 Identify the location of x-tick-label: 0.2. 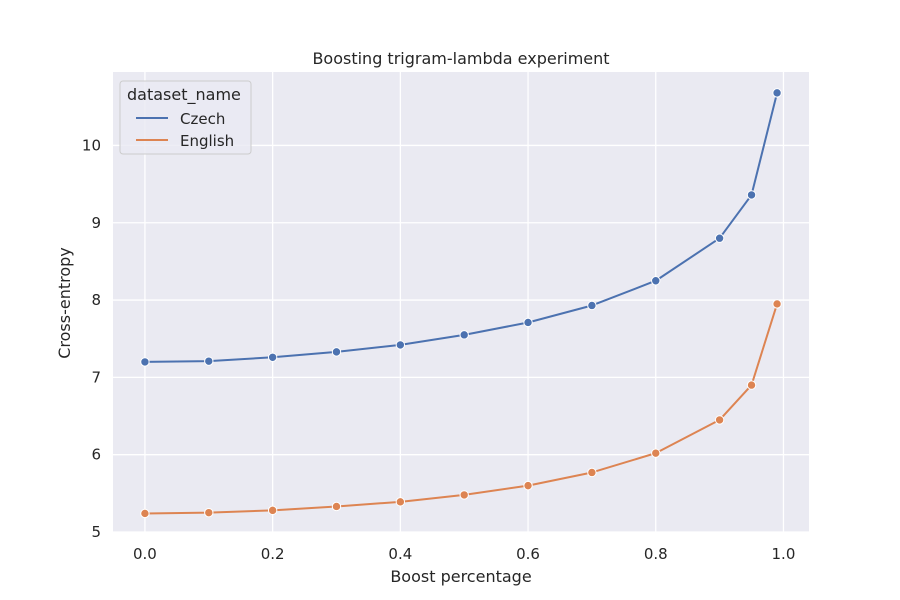
(273, 554).